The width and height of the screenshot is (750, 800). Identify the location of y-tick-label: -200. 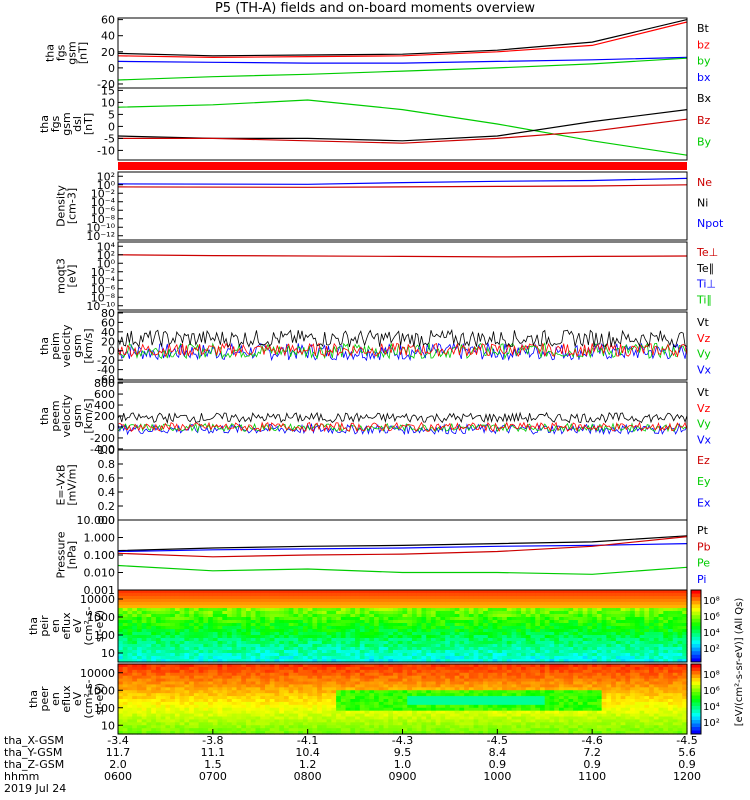
(102, 438).